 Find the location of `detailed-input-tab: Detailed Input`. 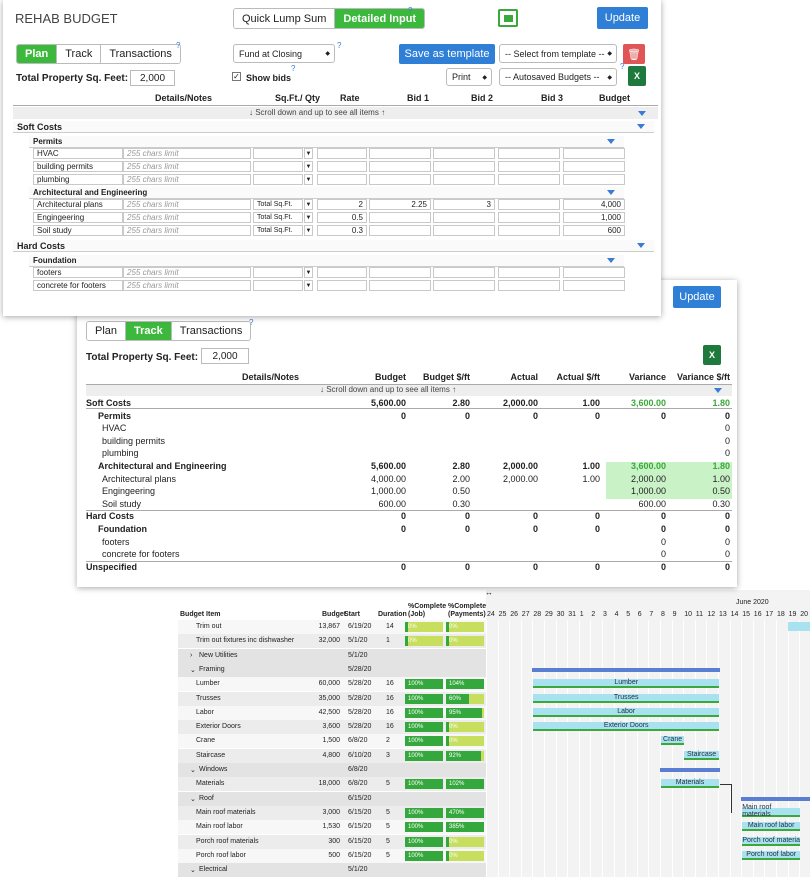

detailed-input-tab: Detailed Input is located at coordinates (380, 18).